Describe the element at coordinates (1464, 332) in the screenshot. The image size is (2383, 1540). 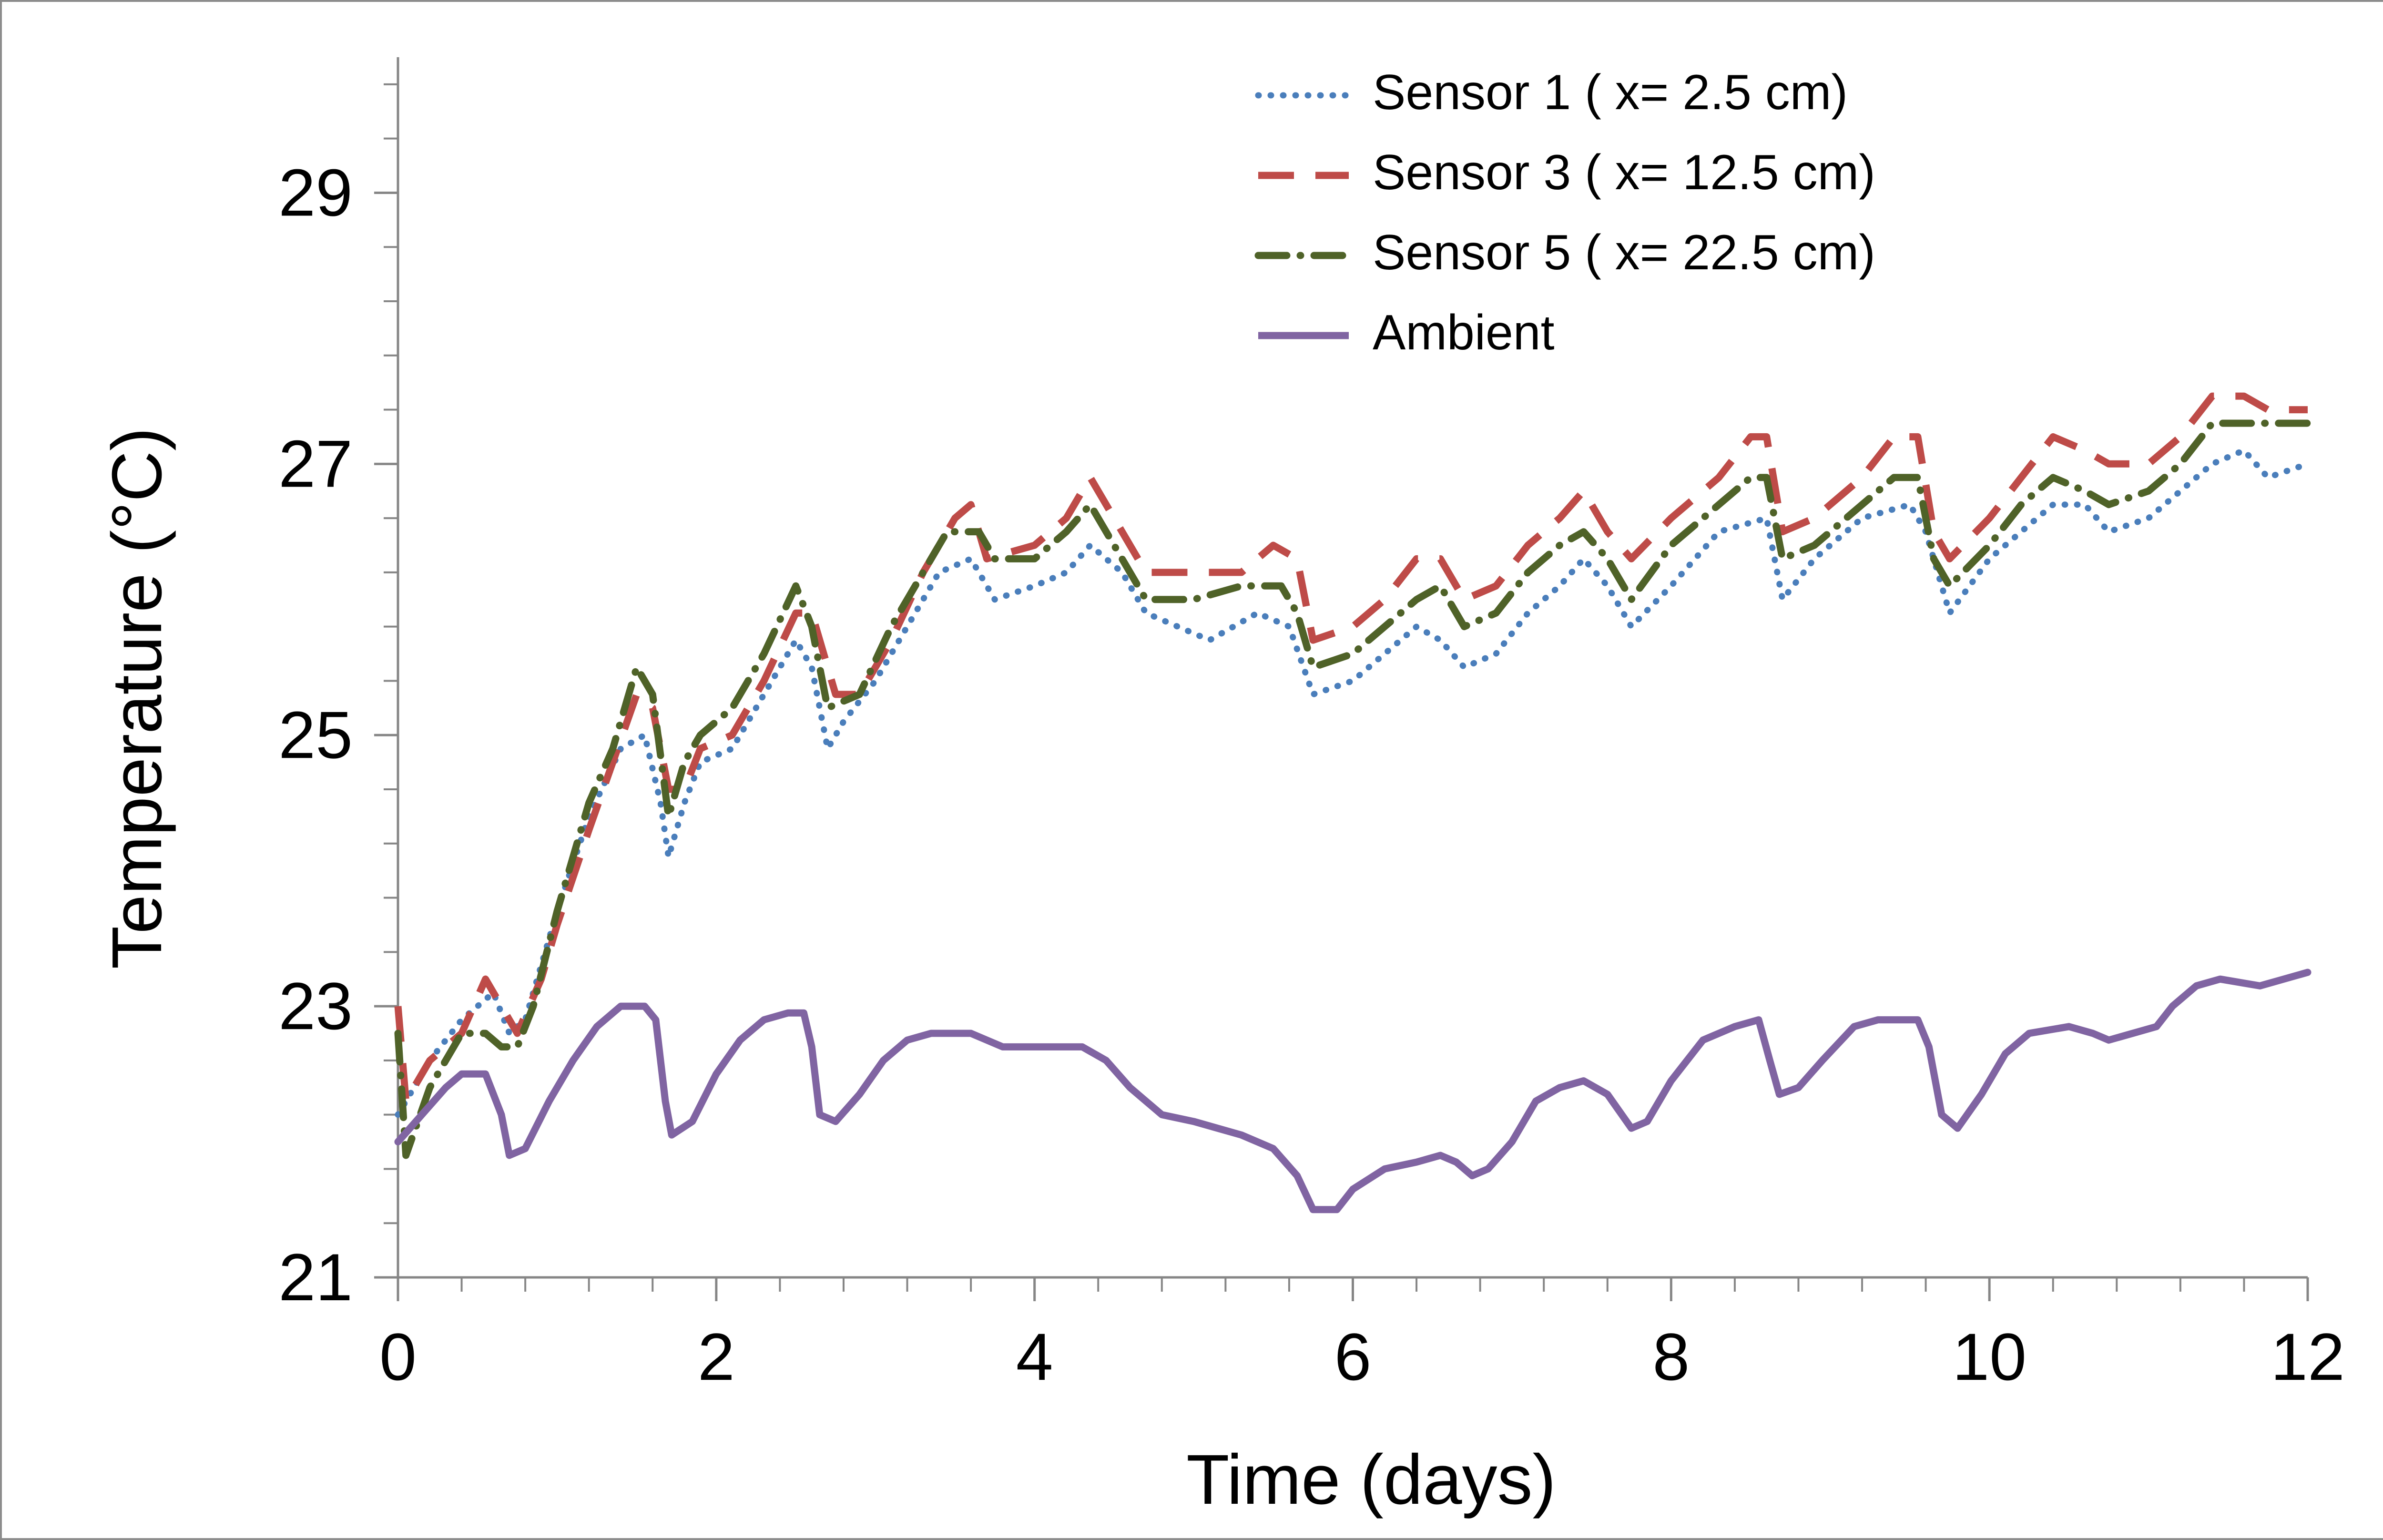
I see `legend-label-ambient: Ambient` at that location.